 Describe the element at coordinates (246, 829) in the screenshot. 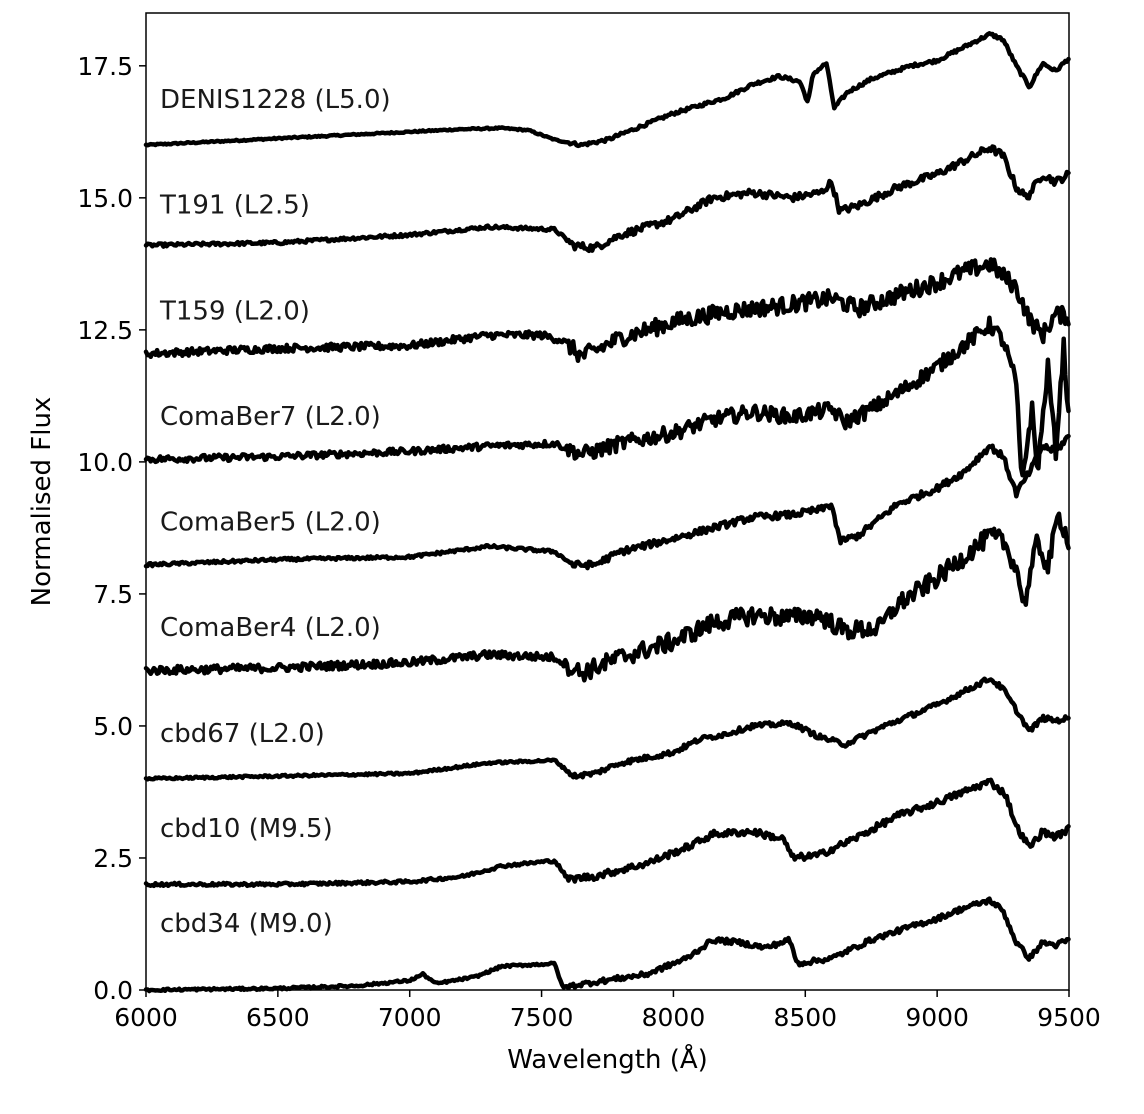

I see `series-label-7: cbd10 (M9.5)` at that location.